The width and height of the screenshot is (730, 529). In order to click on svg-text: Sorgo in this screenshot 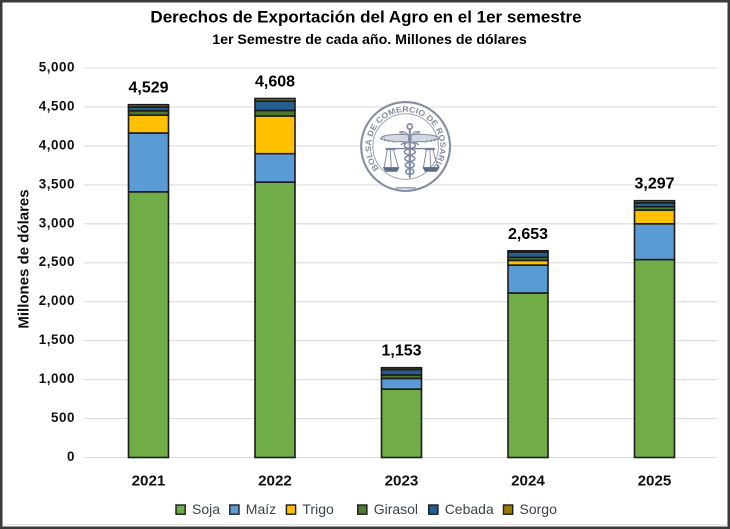, I will do `click(539, 509)`.